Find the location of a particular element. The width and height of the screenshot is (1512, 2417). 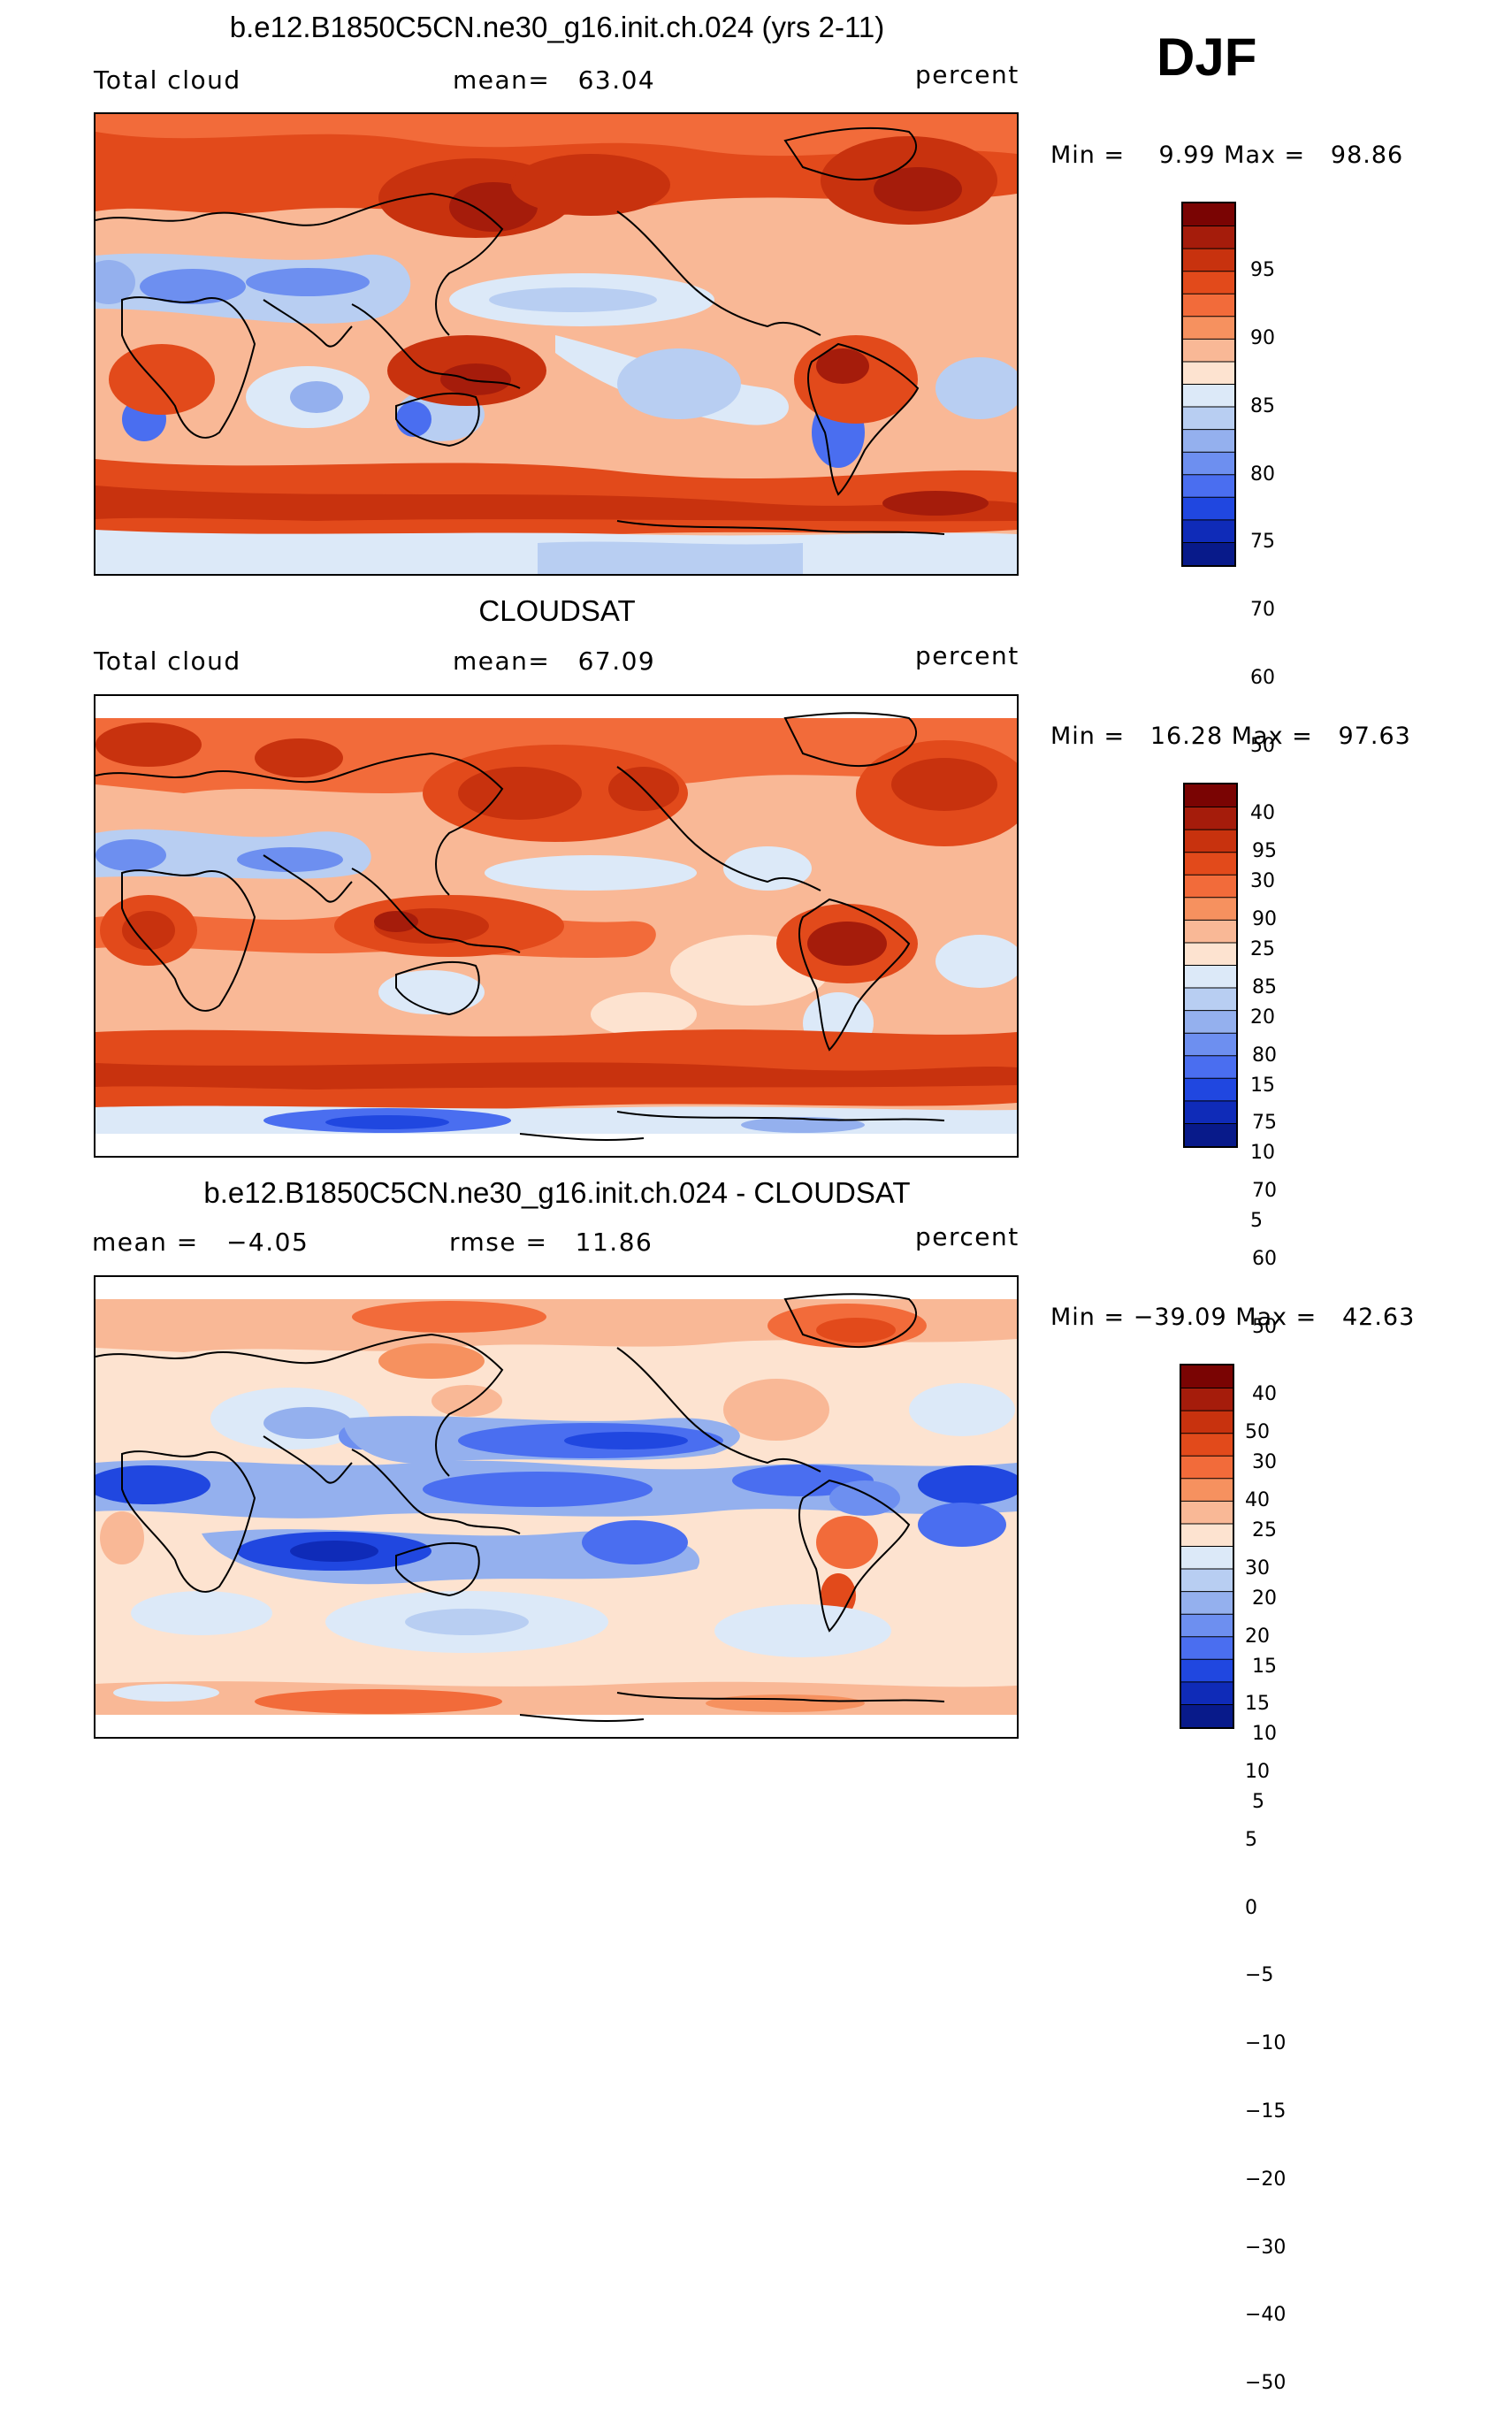

panel-2-colorbar is located at coordinates (1210, 966).